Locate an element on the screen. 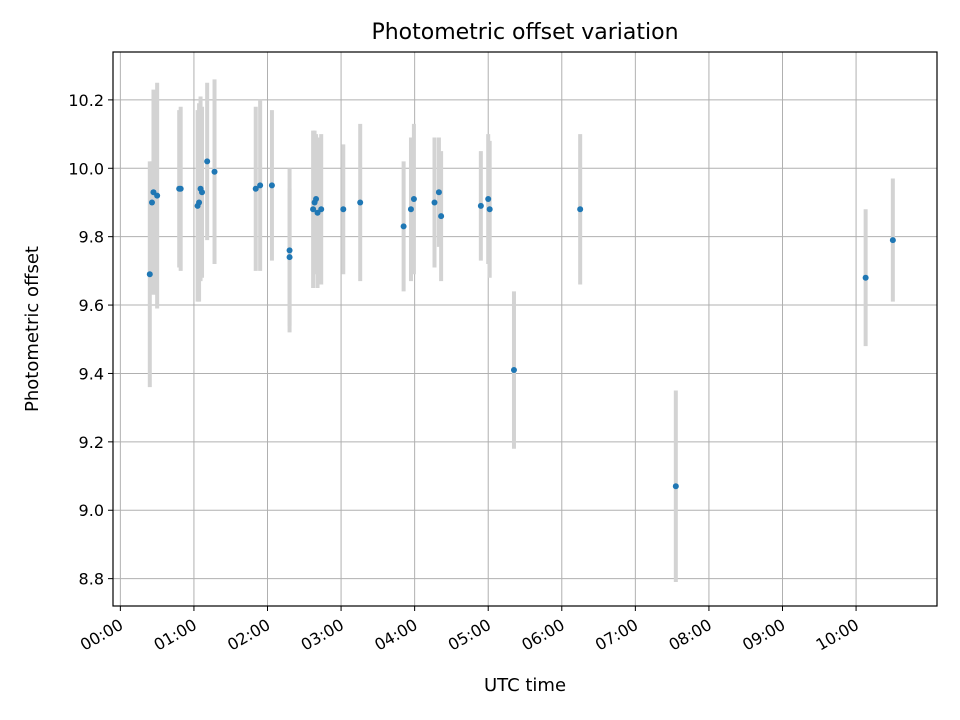  y-axis: 8.8 9.0 9.2 9.4 9.6 9.8 10.0 10.2 is located at coordinates (90, 340).